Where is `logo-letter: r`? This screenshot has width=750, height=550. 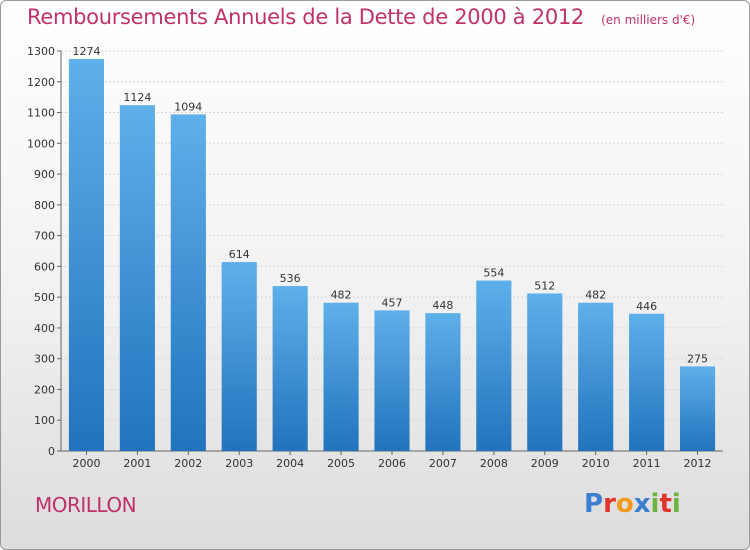
logo-letter: r is located at coordinates (609, 504).